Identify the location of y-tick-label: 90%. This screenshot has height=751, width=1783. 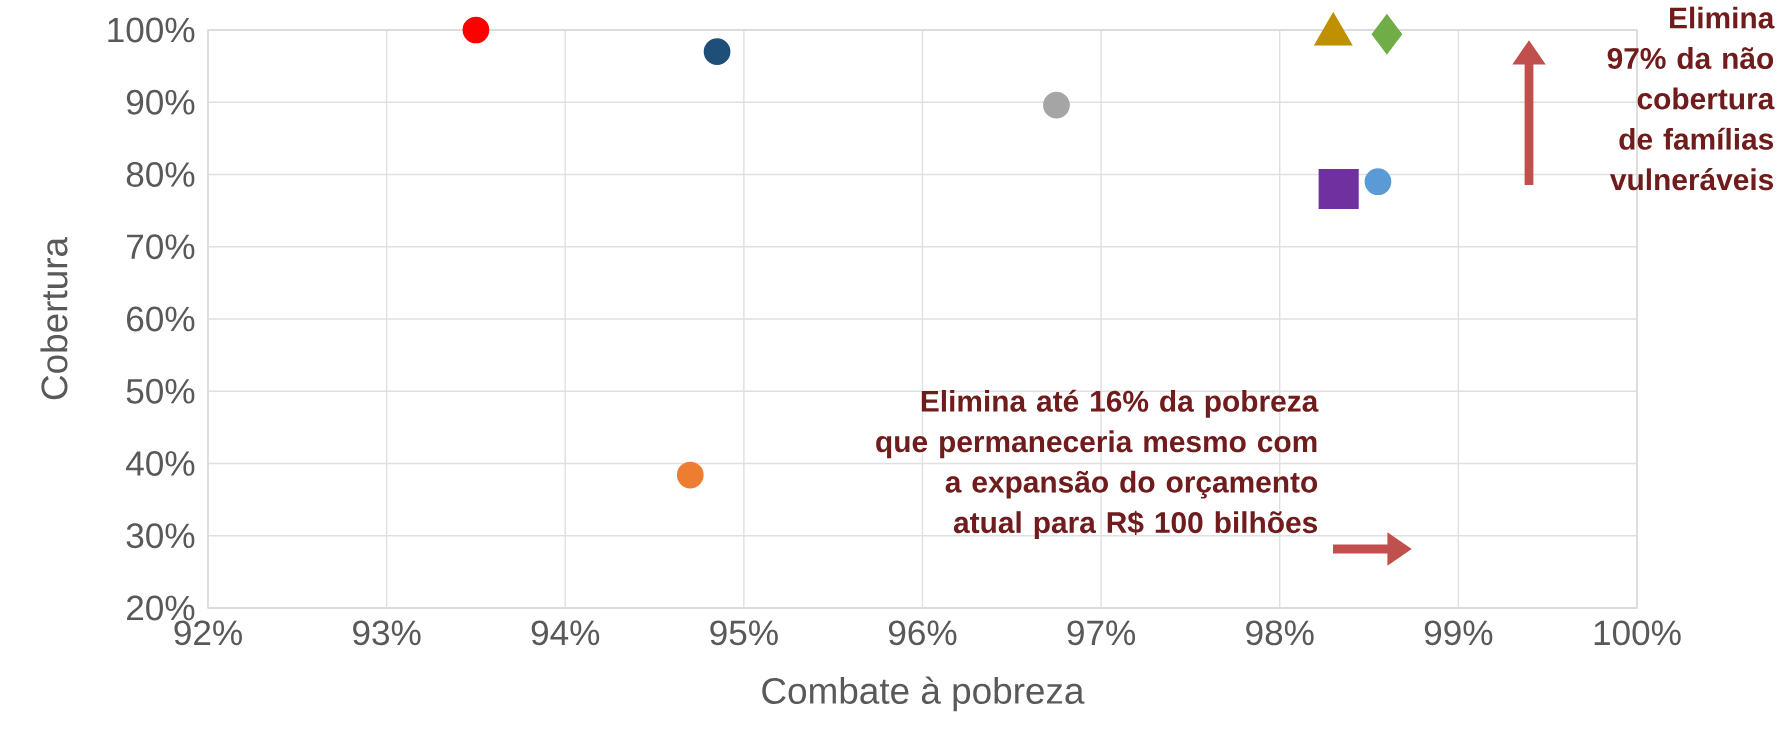
(160, 102).